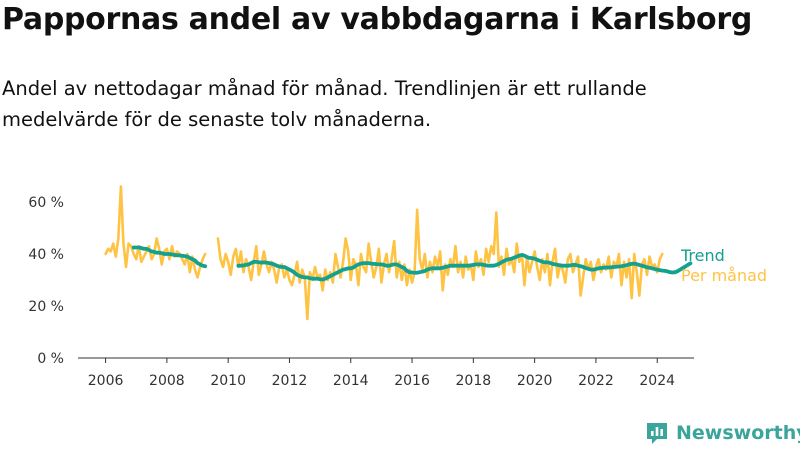 The height and width of the screenshot is (450, 800). What do you see at coordinates (724, 275) in the screenshot?
I see `legend-label-per-manad: Per månad` at bounding box center [724, 275].